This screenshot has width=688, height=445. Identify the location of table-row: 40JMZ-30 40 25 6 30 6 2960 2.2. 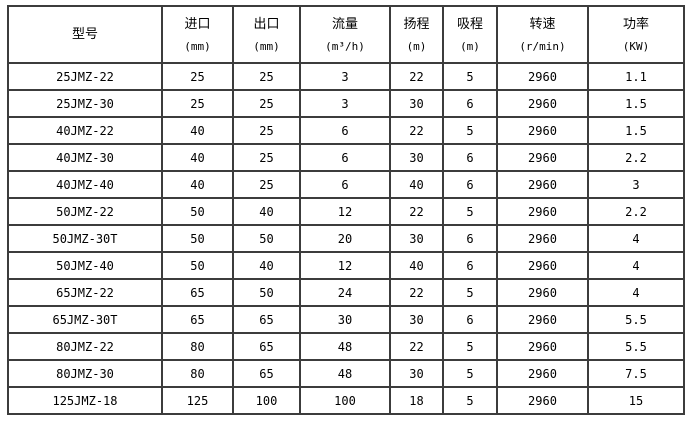
(346, 157).